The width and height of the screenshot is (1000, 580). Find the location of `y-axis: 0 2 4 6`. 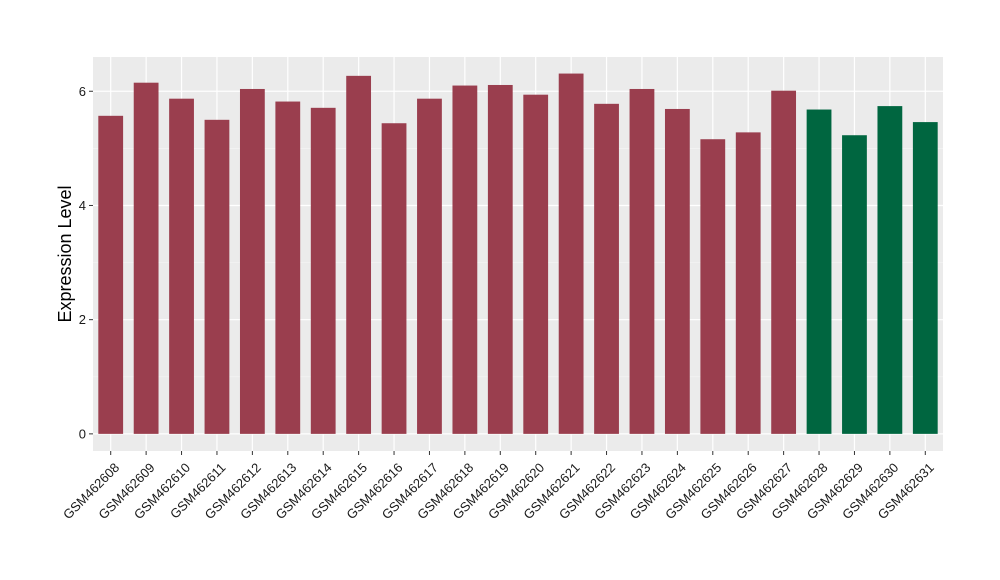

y-axis: 0 2 4 6 is located at coordinates (86, 262).